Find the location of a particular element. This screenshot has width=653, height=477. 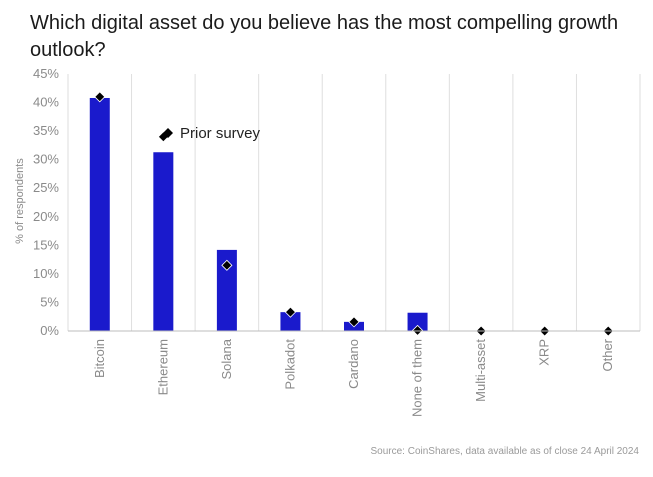

x-tick-label: Ethereum is located at coordinates (162, 367).